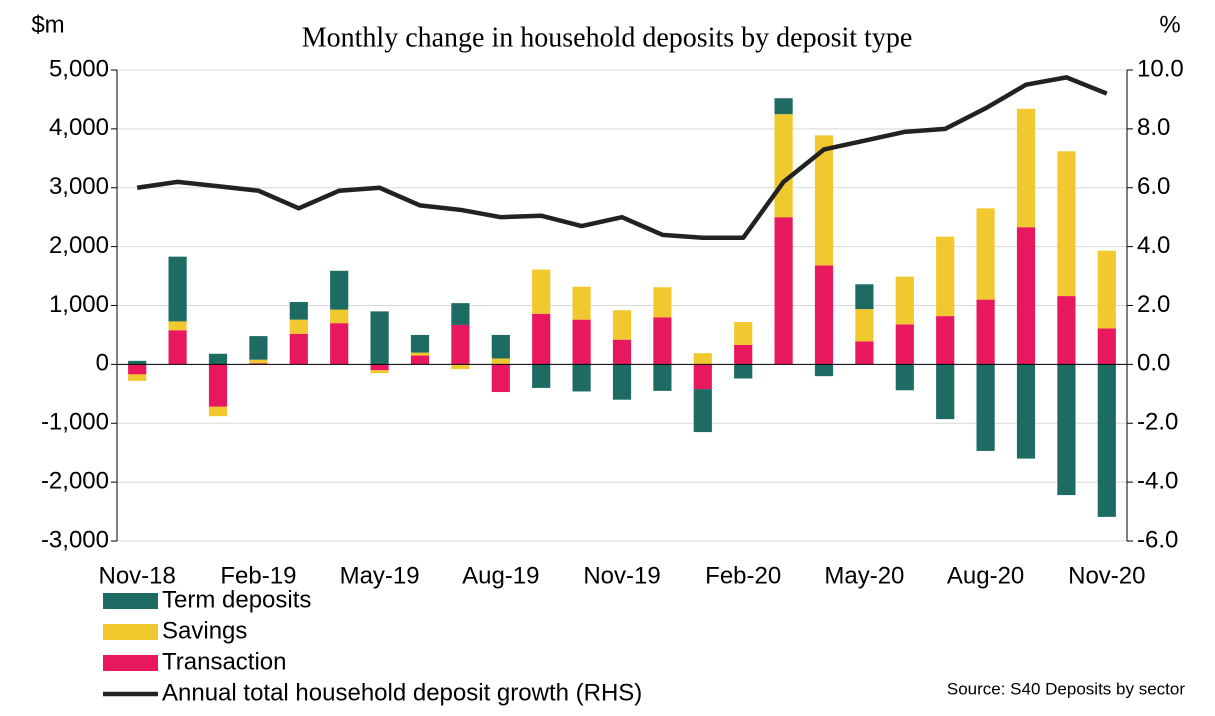 The height and width of the screenshot is (716, 1215). Describe the element at coordinates (743, 575) in the screenshot. I see `x-tick-label: Feb-20` at that location.